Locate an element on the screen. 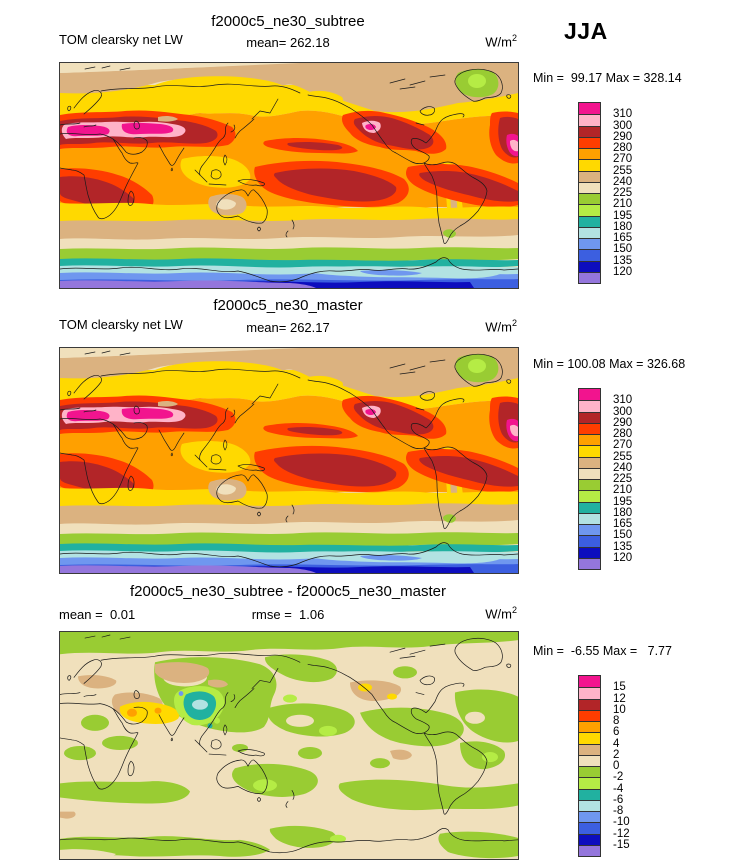  colorbar-tick-label: -10 is located at coordinates (621, 822).